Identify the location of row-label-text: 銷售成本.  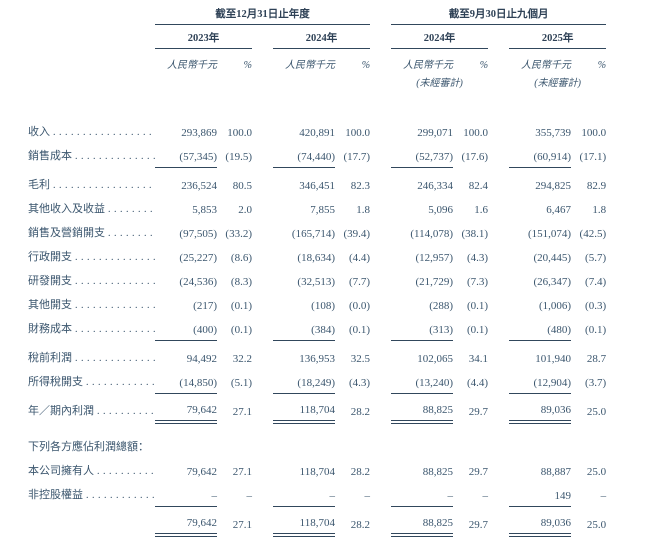
(50, 156).